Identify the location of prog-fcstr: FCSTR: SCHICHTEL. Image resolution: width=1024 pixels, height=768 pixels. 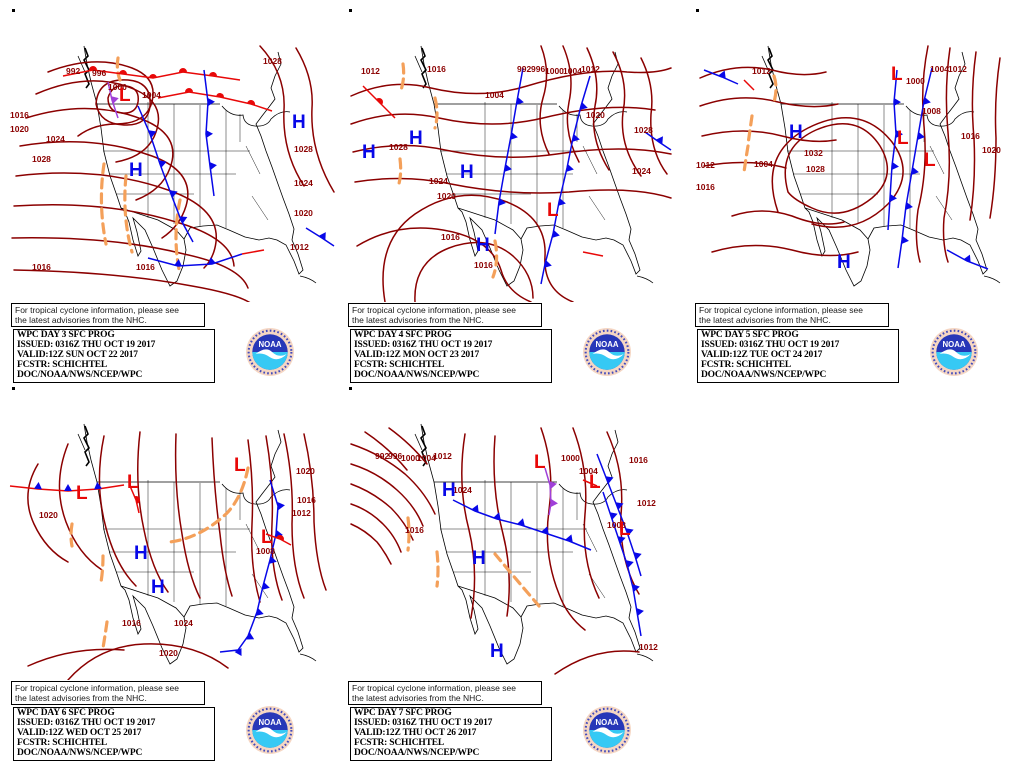
(399, 364).